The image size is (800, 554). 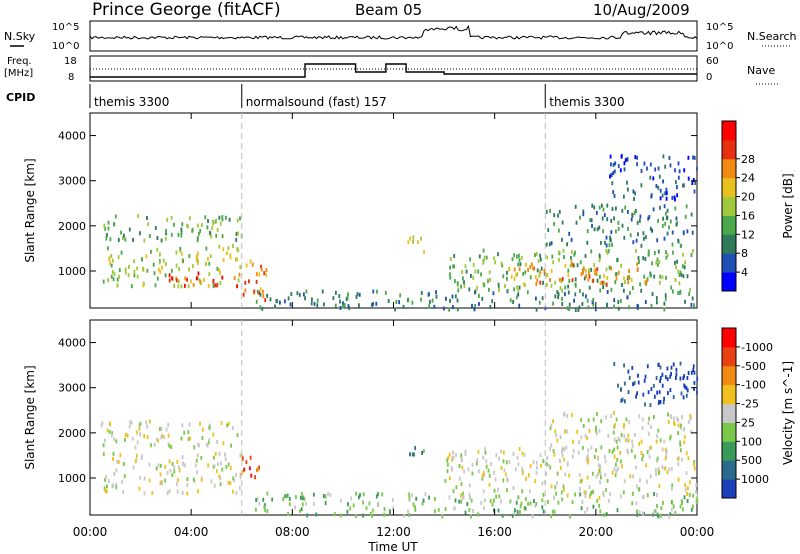 I want to click on nsky-label: N.Sky, so click(x=20, y=36).